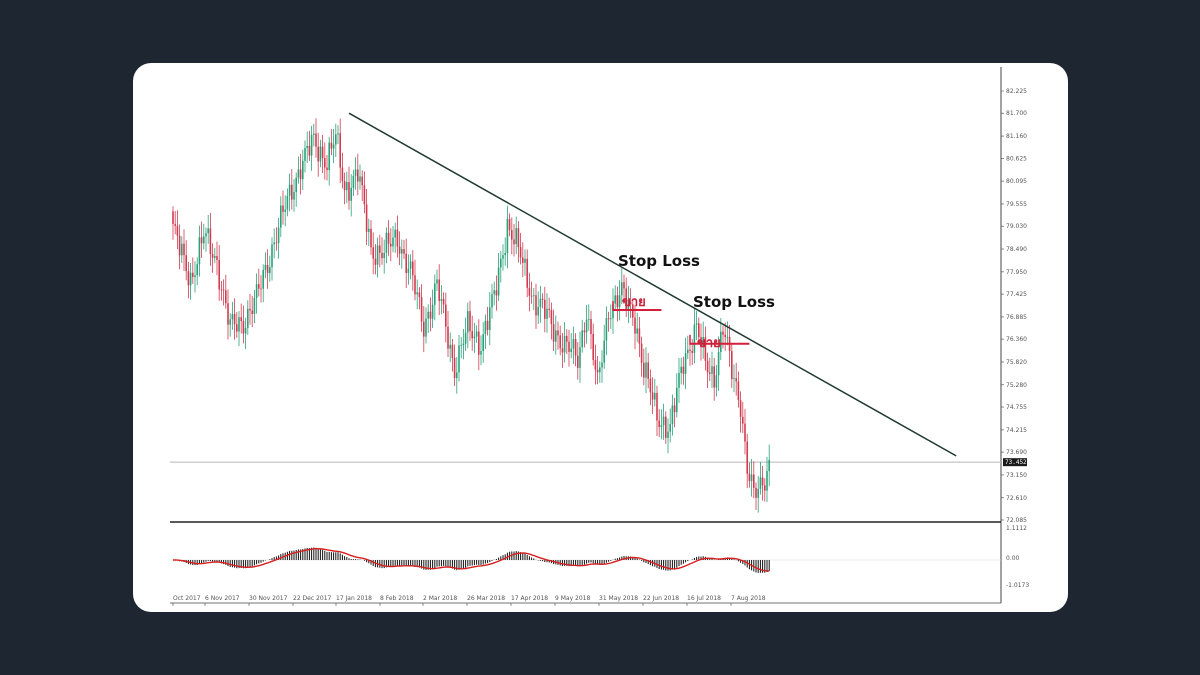 This screenshot has width=1200, height=675. What do you see at coordinates (1016, 462) in the screenshot?
I see `current-price-value: 73.452` at bounding box center [1016, 462].